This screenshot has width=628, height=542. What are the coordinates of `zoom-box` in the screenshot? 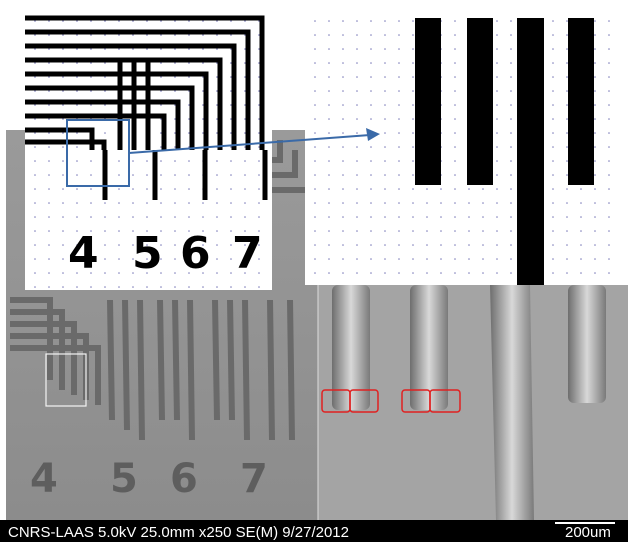 It's located at (66, 380).